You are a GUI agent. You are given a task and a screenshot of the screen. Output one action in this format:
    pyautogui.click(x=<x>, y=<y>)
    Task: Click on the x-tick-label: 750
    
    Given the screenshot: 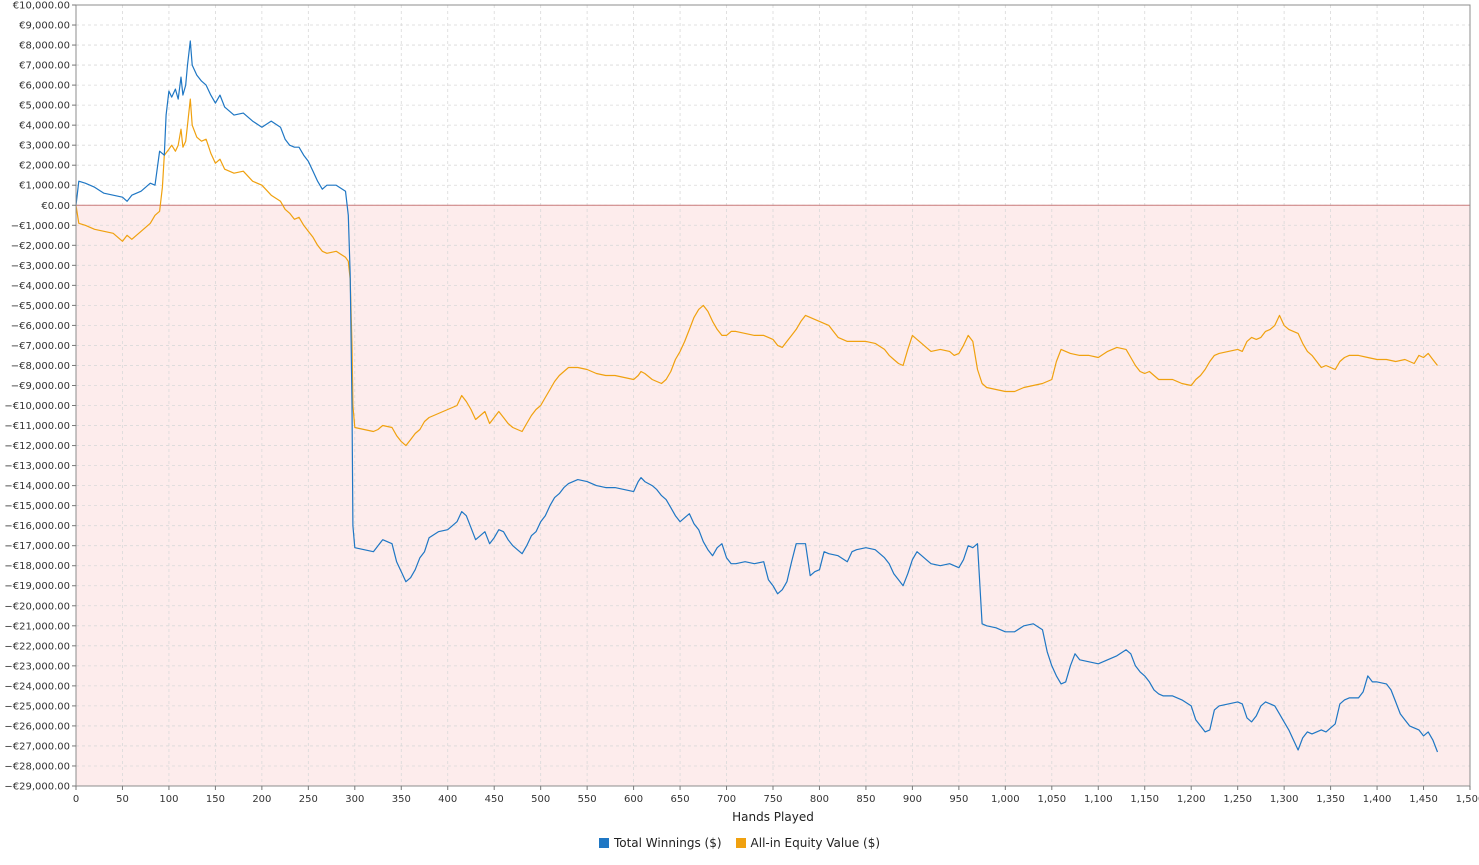 What is the action you would take?
    pyautogui.click(x=772, y=799)
    